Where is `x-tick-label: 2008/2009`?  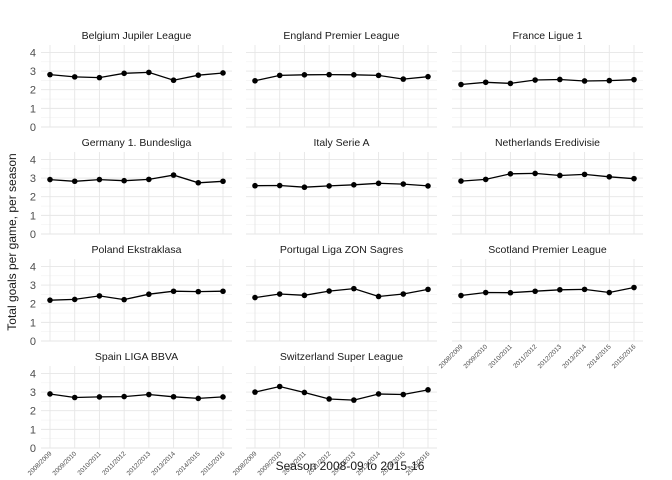
x-tick-label: 2008/2009 is located at coordinates (245, 463).